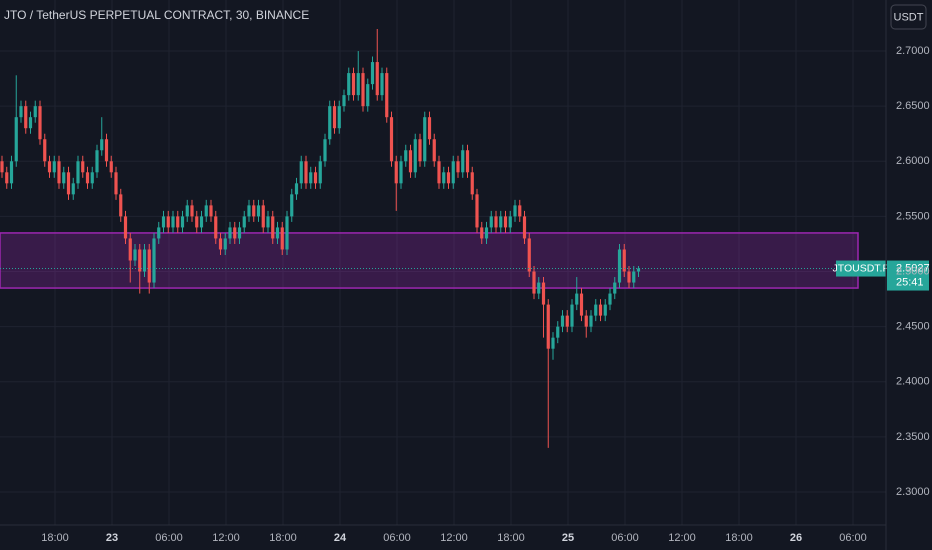 Image resolution: width=932 pixels, height=550 pixels. What do you see at coordinates (913, 437) in the screenshot?
I see `y-tick-label: 2.3500` at bounding box center [913, 437].